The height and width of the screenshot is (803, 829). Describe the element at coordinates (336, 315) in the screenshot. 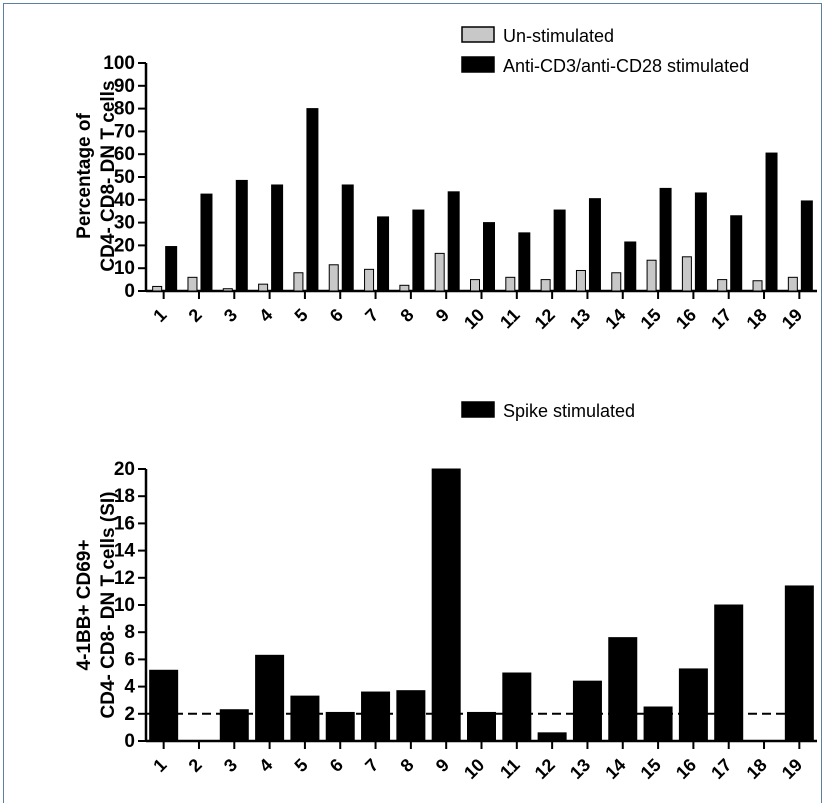

I see `top-x-tick-label: 6` at that location.